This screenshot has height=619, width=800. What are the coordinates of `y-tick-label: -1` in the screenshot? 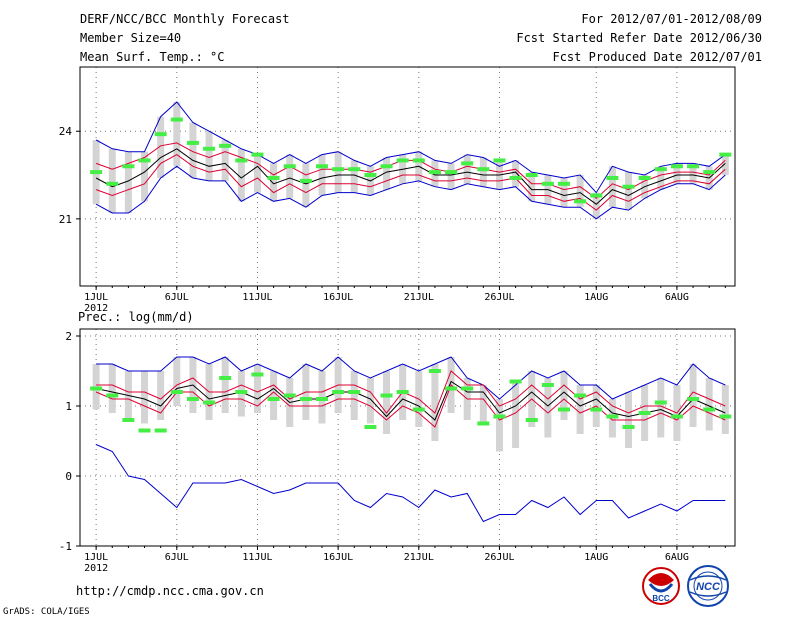 It's located at (65, 546).